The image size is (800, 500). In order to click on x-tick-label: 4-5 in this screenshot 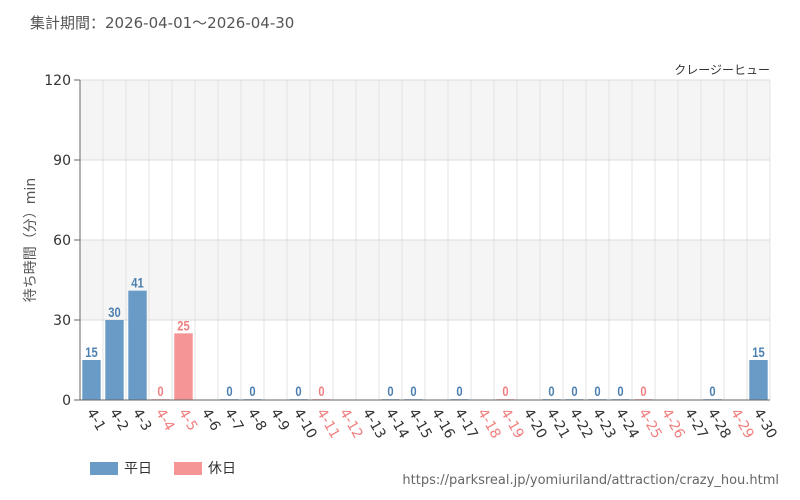, I will do `click(187, 420)`.